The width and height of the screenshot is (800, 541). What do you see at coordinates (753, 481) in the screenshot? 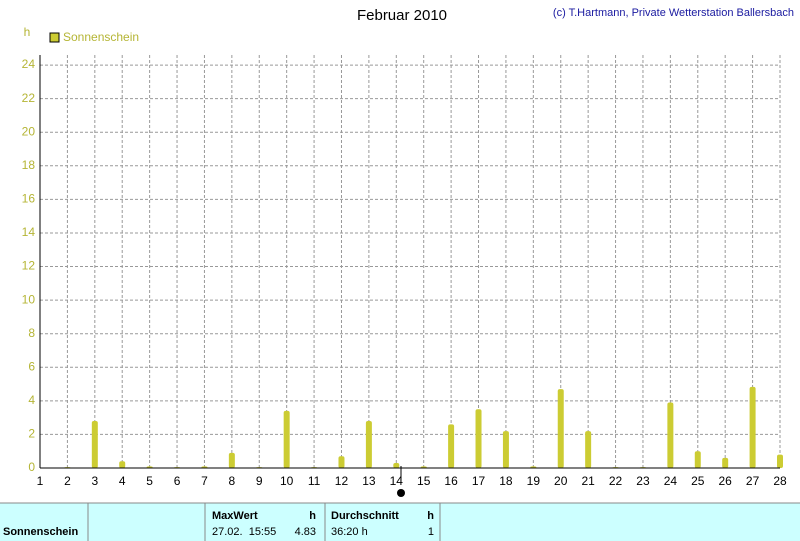
I see `x-tick-label: 27` at bounding box center [753, 481].